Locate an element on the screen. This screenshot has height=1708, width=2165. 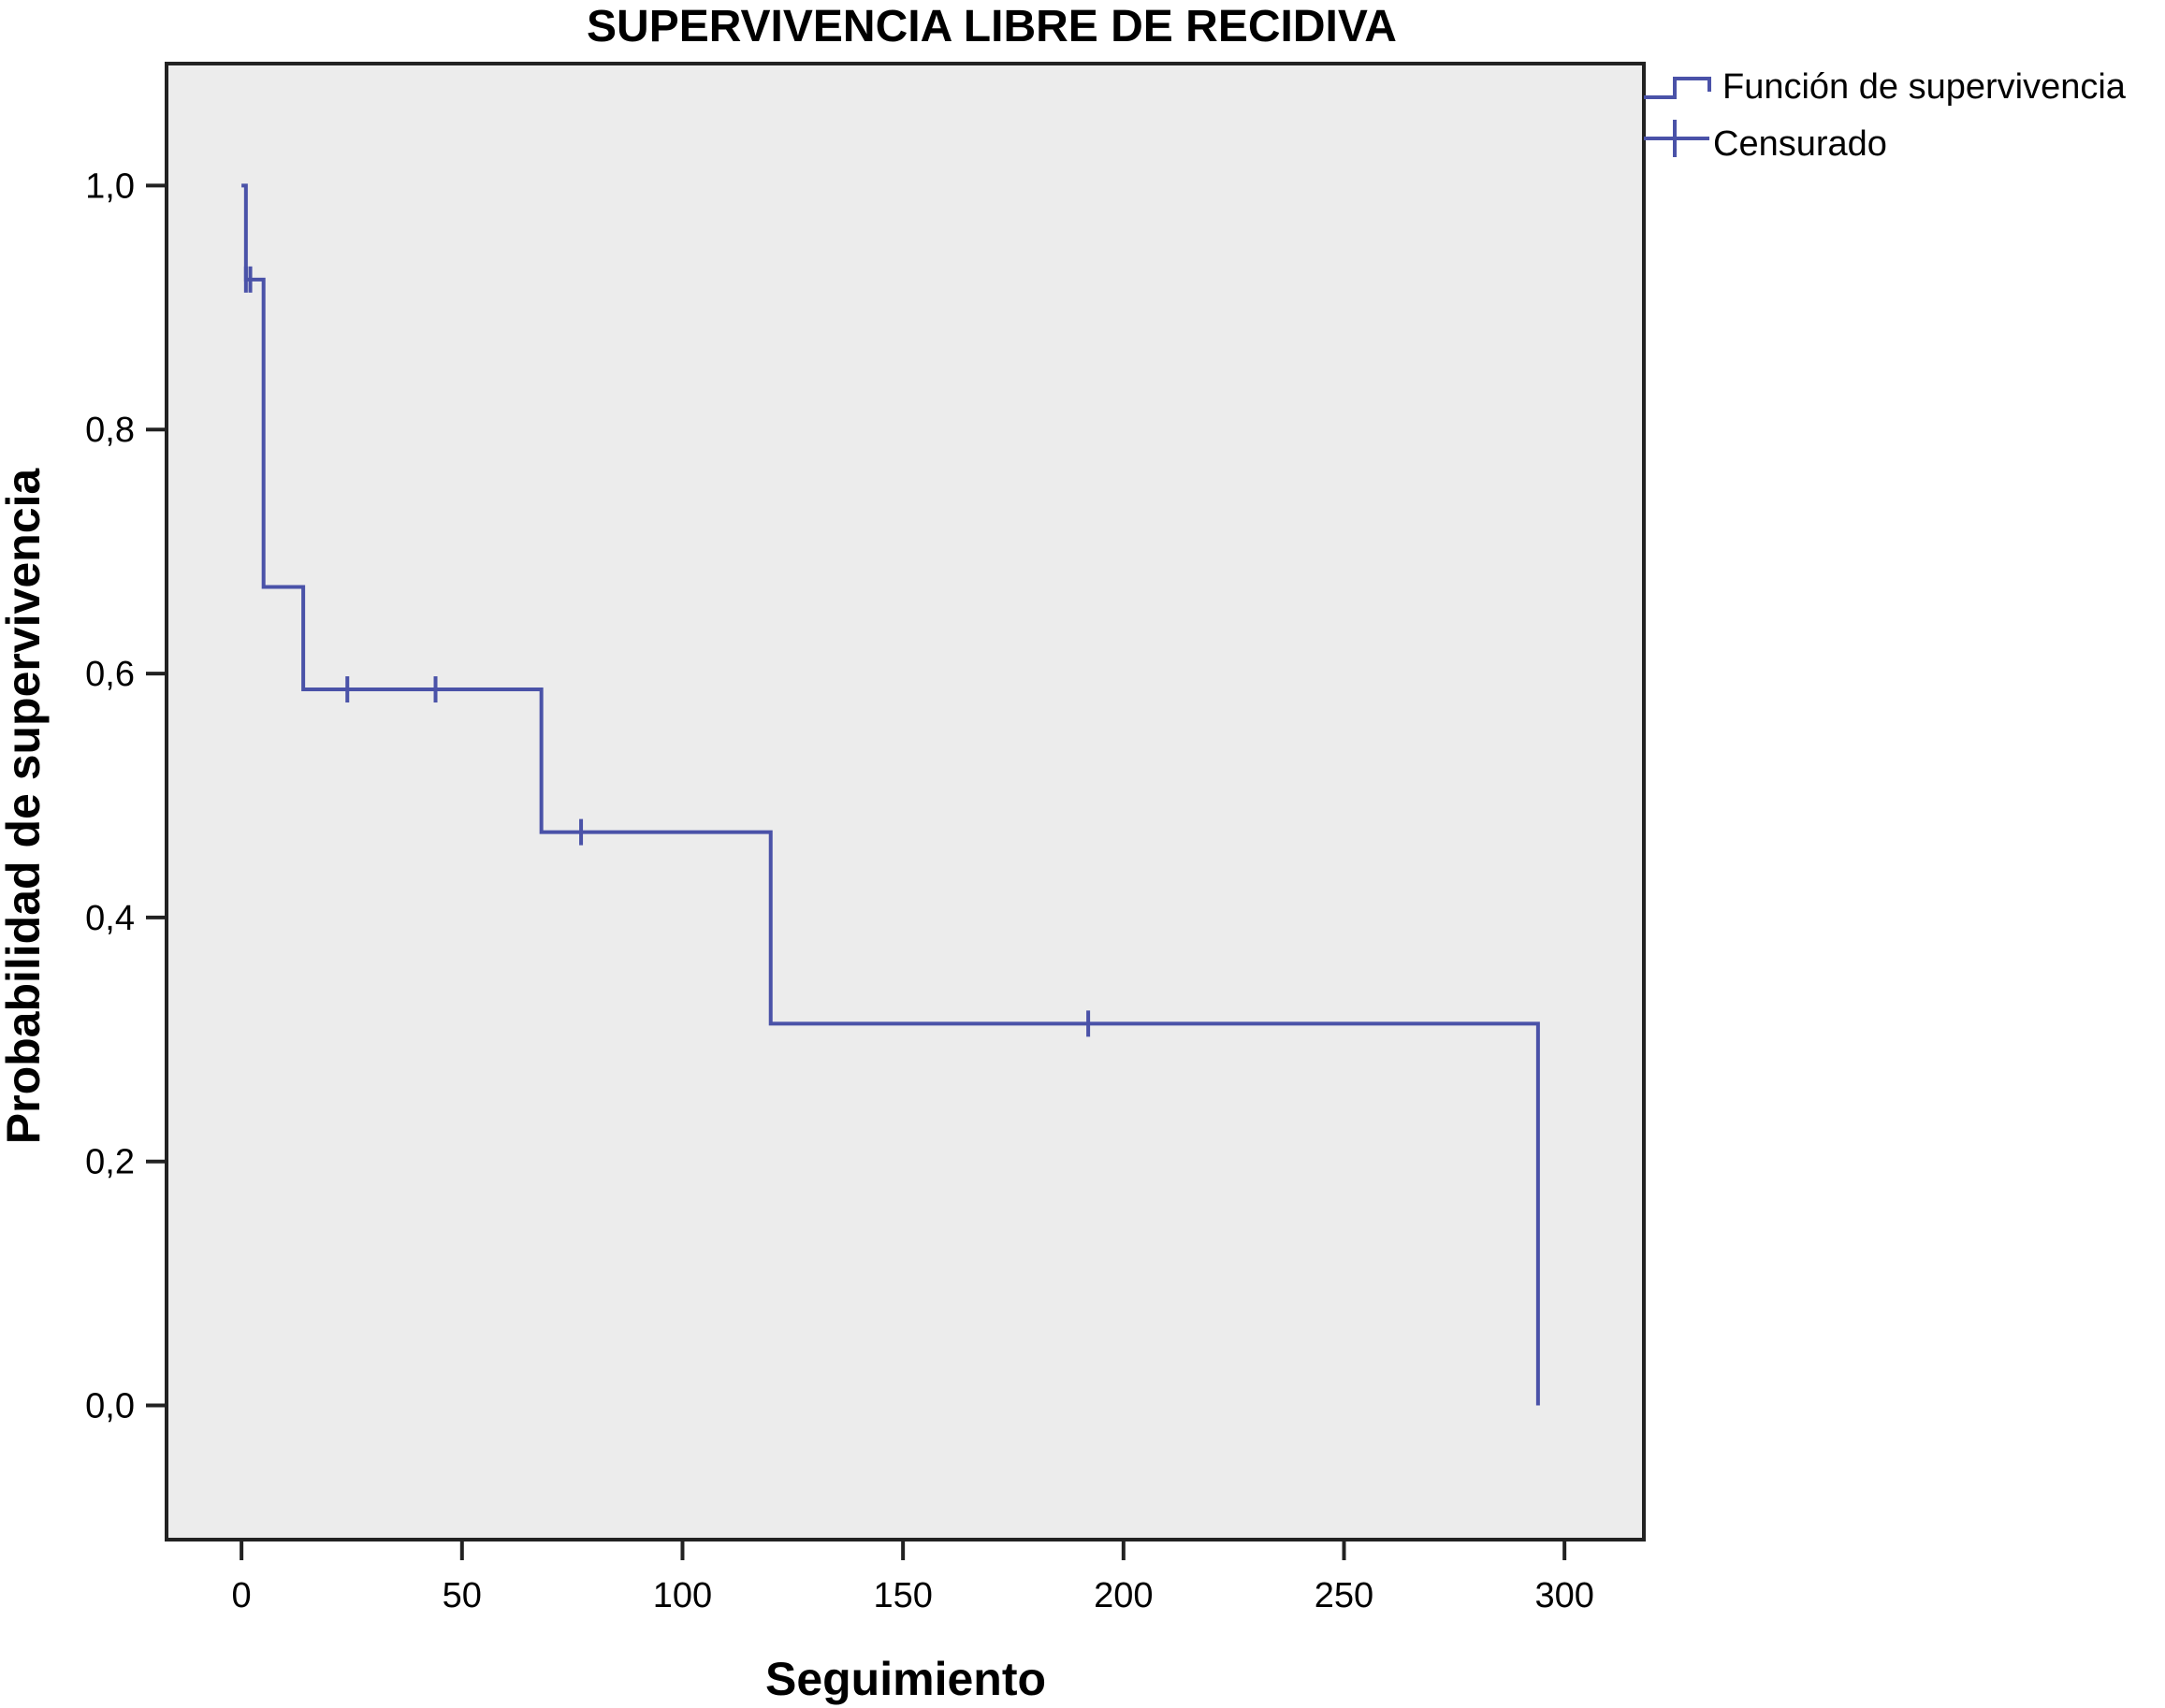
legend-step-icon is located at coordinates (1677, 88).